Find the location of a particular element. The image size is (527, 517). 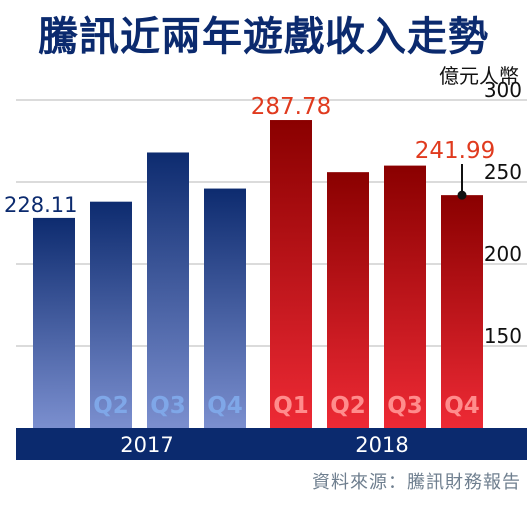

bar-2018-Q2 is located at coordinates (348, 300).